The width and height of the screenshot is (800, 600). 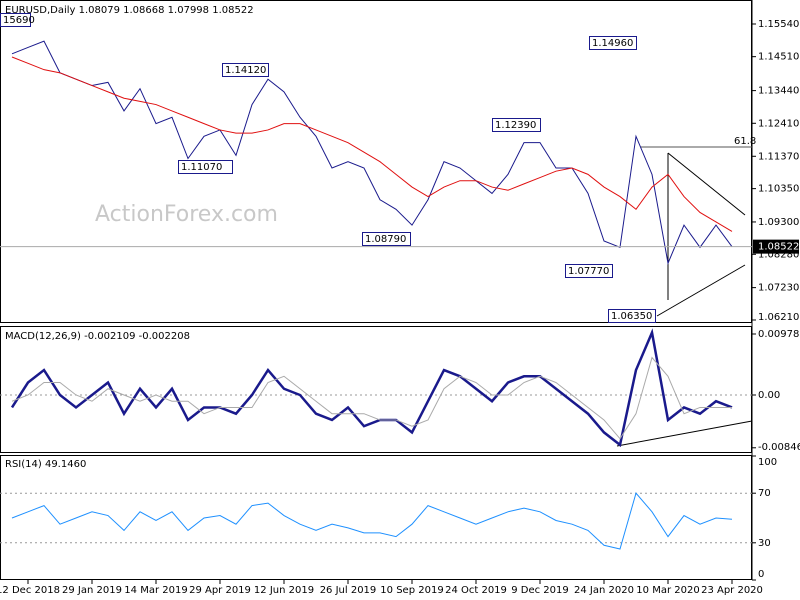 What do you see at coordinates (30, 590) in the screenshot?
I see `x-tick-label: 12 Dec 2018` at bounding box center [30, 590].